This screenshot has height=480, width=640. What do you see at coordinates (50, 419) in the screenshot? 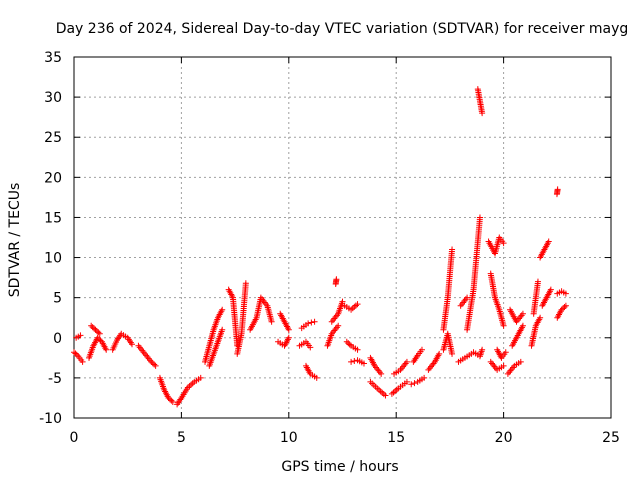
I see `y-tick-label: -10` at bounding box center [50, 419].